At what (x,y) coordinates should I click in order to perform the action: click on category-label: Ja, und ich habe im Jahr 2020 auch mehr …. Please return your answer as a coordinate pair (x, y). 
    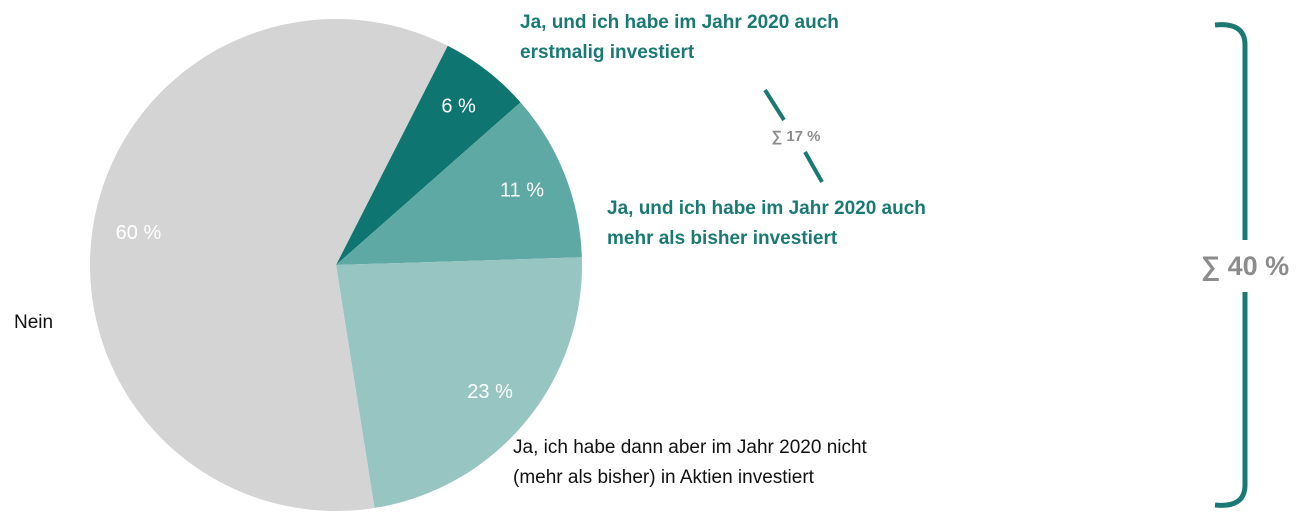
    Looking at the image, I should click on (766, 223).